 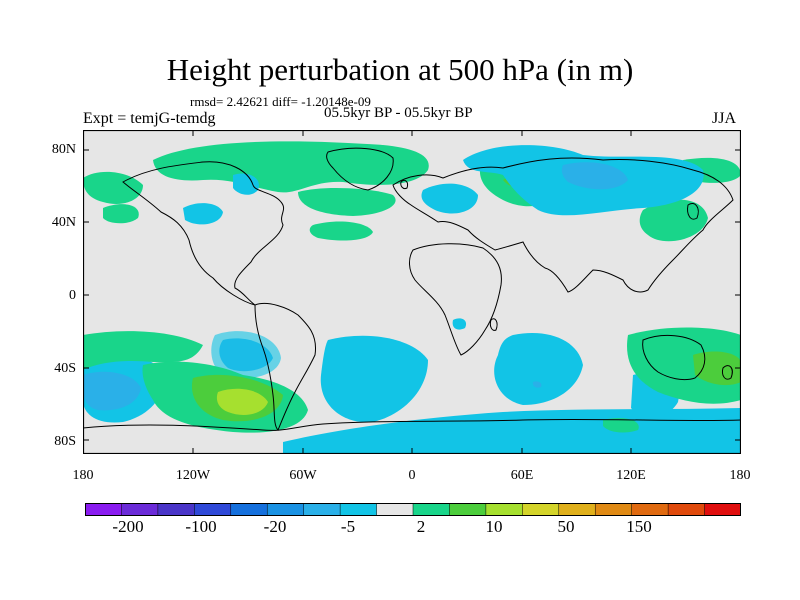 I want to click on coast-newzealand, so click(x=727, y=372).